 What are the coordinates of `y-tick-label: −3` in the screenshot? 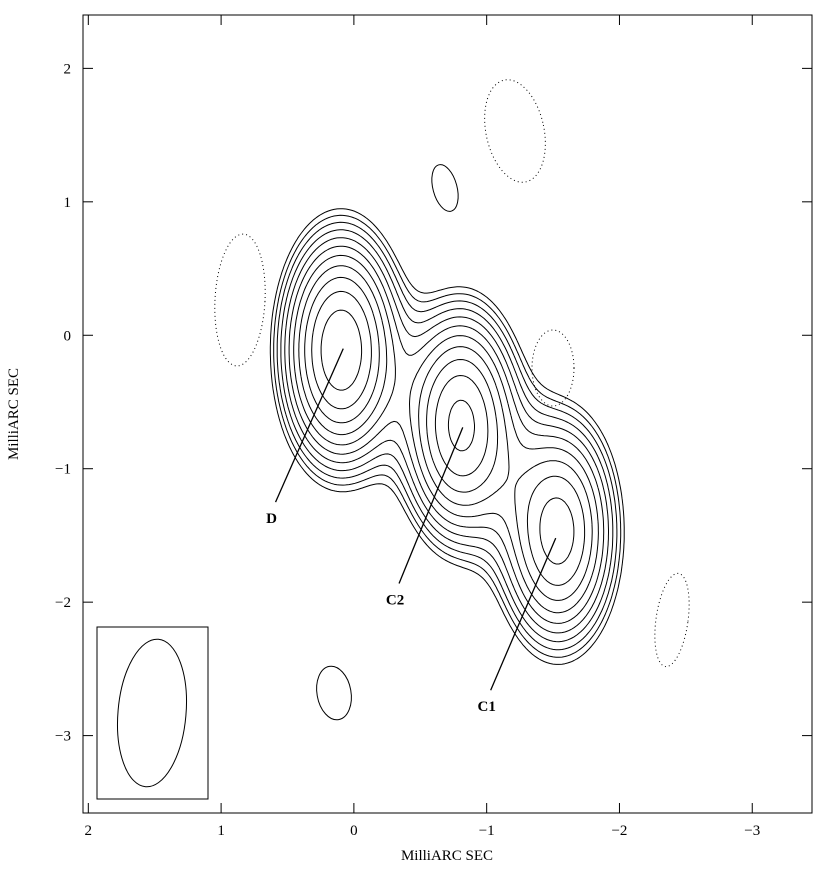 It's located at (63, 737).